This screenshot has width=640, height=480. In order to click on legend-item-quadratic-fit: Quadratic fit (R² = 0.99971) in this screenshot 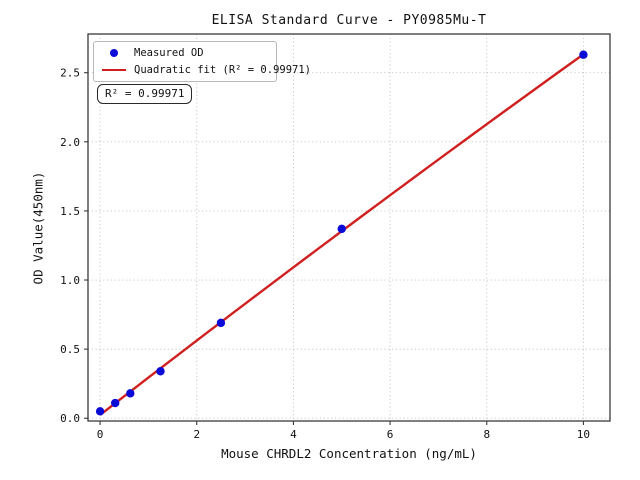, I will do `click(206, 70)`.